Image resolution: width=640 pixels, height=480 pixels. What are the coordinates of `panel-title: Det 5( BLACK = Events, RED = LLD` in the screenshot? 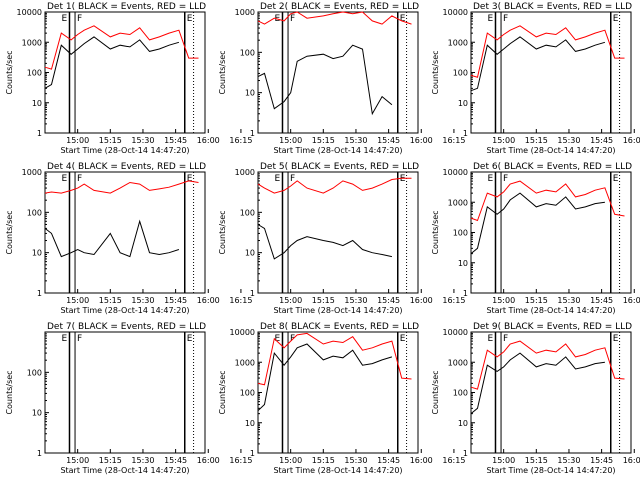 It's located at (339, 167).